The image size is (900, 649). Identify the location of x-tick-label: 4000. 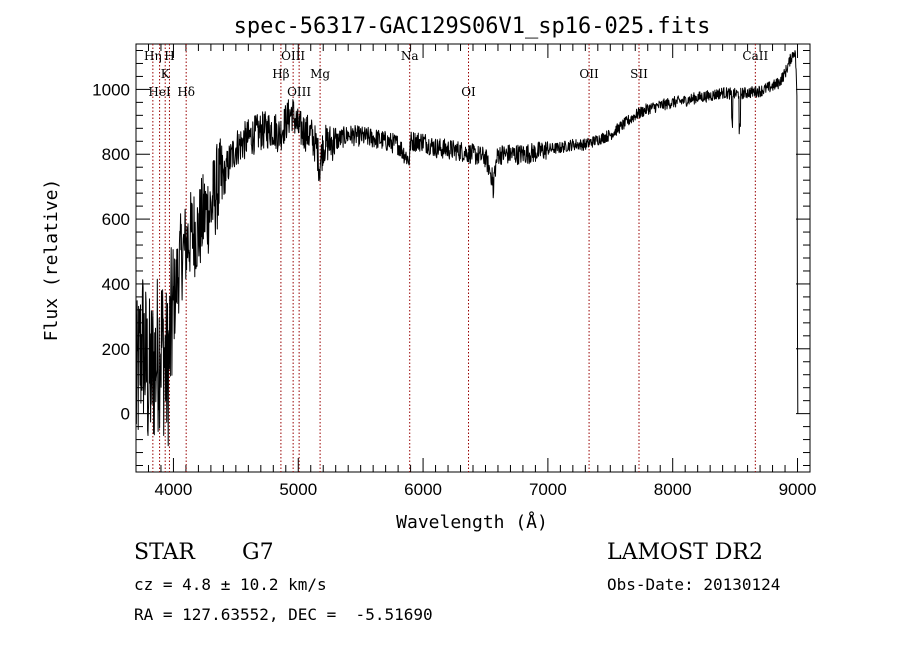
(174, 489).